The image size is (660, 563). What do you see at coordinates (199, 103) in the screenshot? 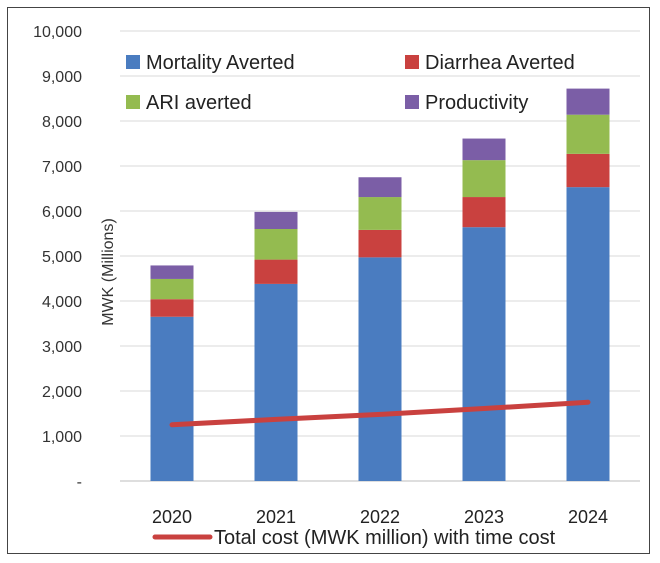
I see `legend-label-ari: ARI averted` at bounding box center [199, 103].